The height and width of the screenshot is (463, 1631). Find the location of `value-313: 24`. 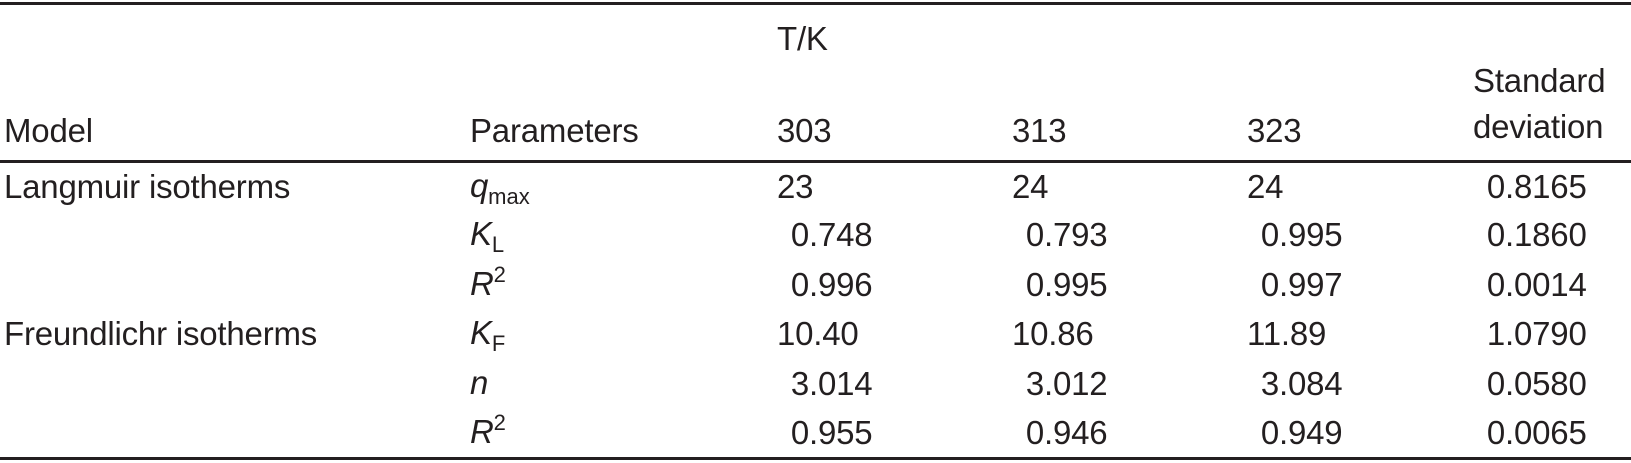

value-313: 24 is located at coordinates (1030, 186).